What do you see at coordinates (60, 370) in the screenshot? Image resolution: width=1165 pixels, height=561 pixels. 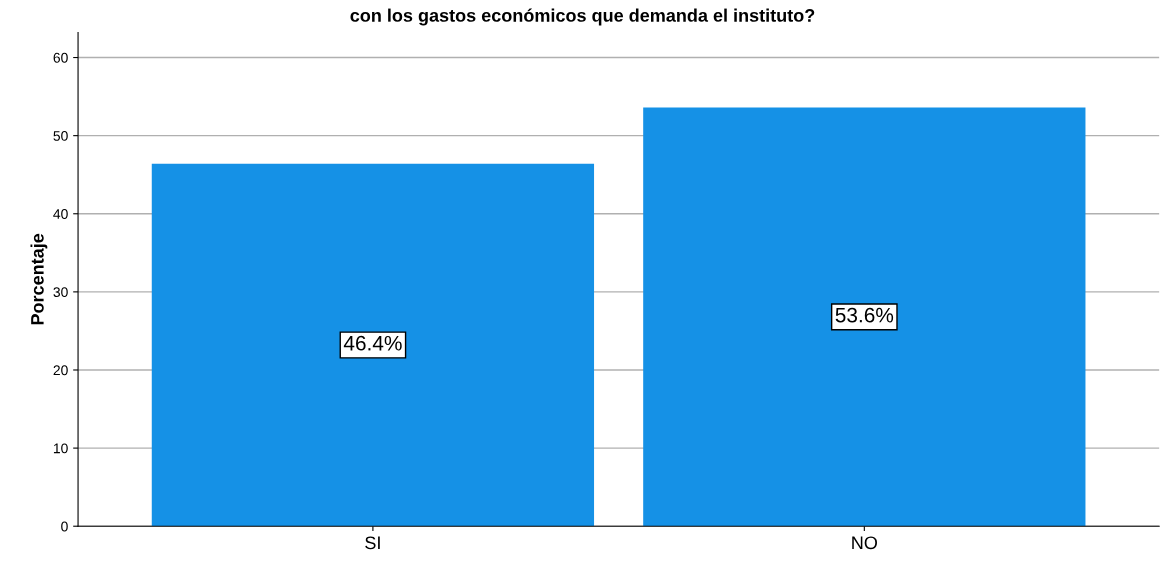 I see `y-tick-label: 20` at bounding box center [60, 370].